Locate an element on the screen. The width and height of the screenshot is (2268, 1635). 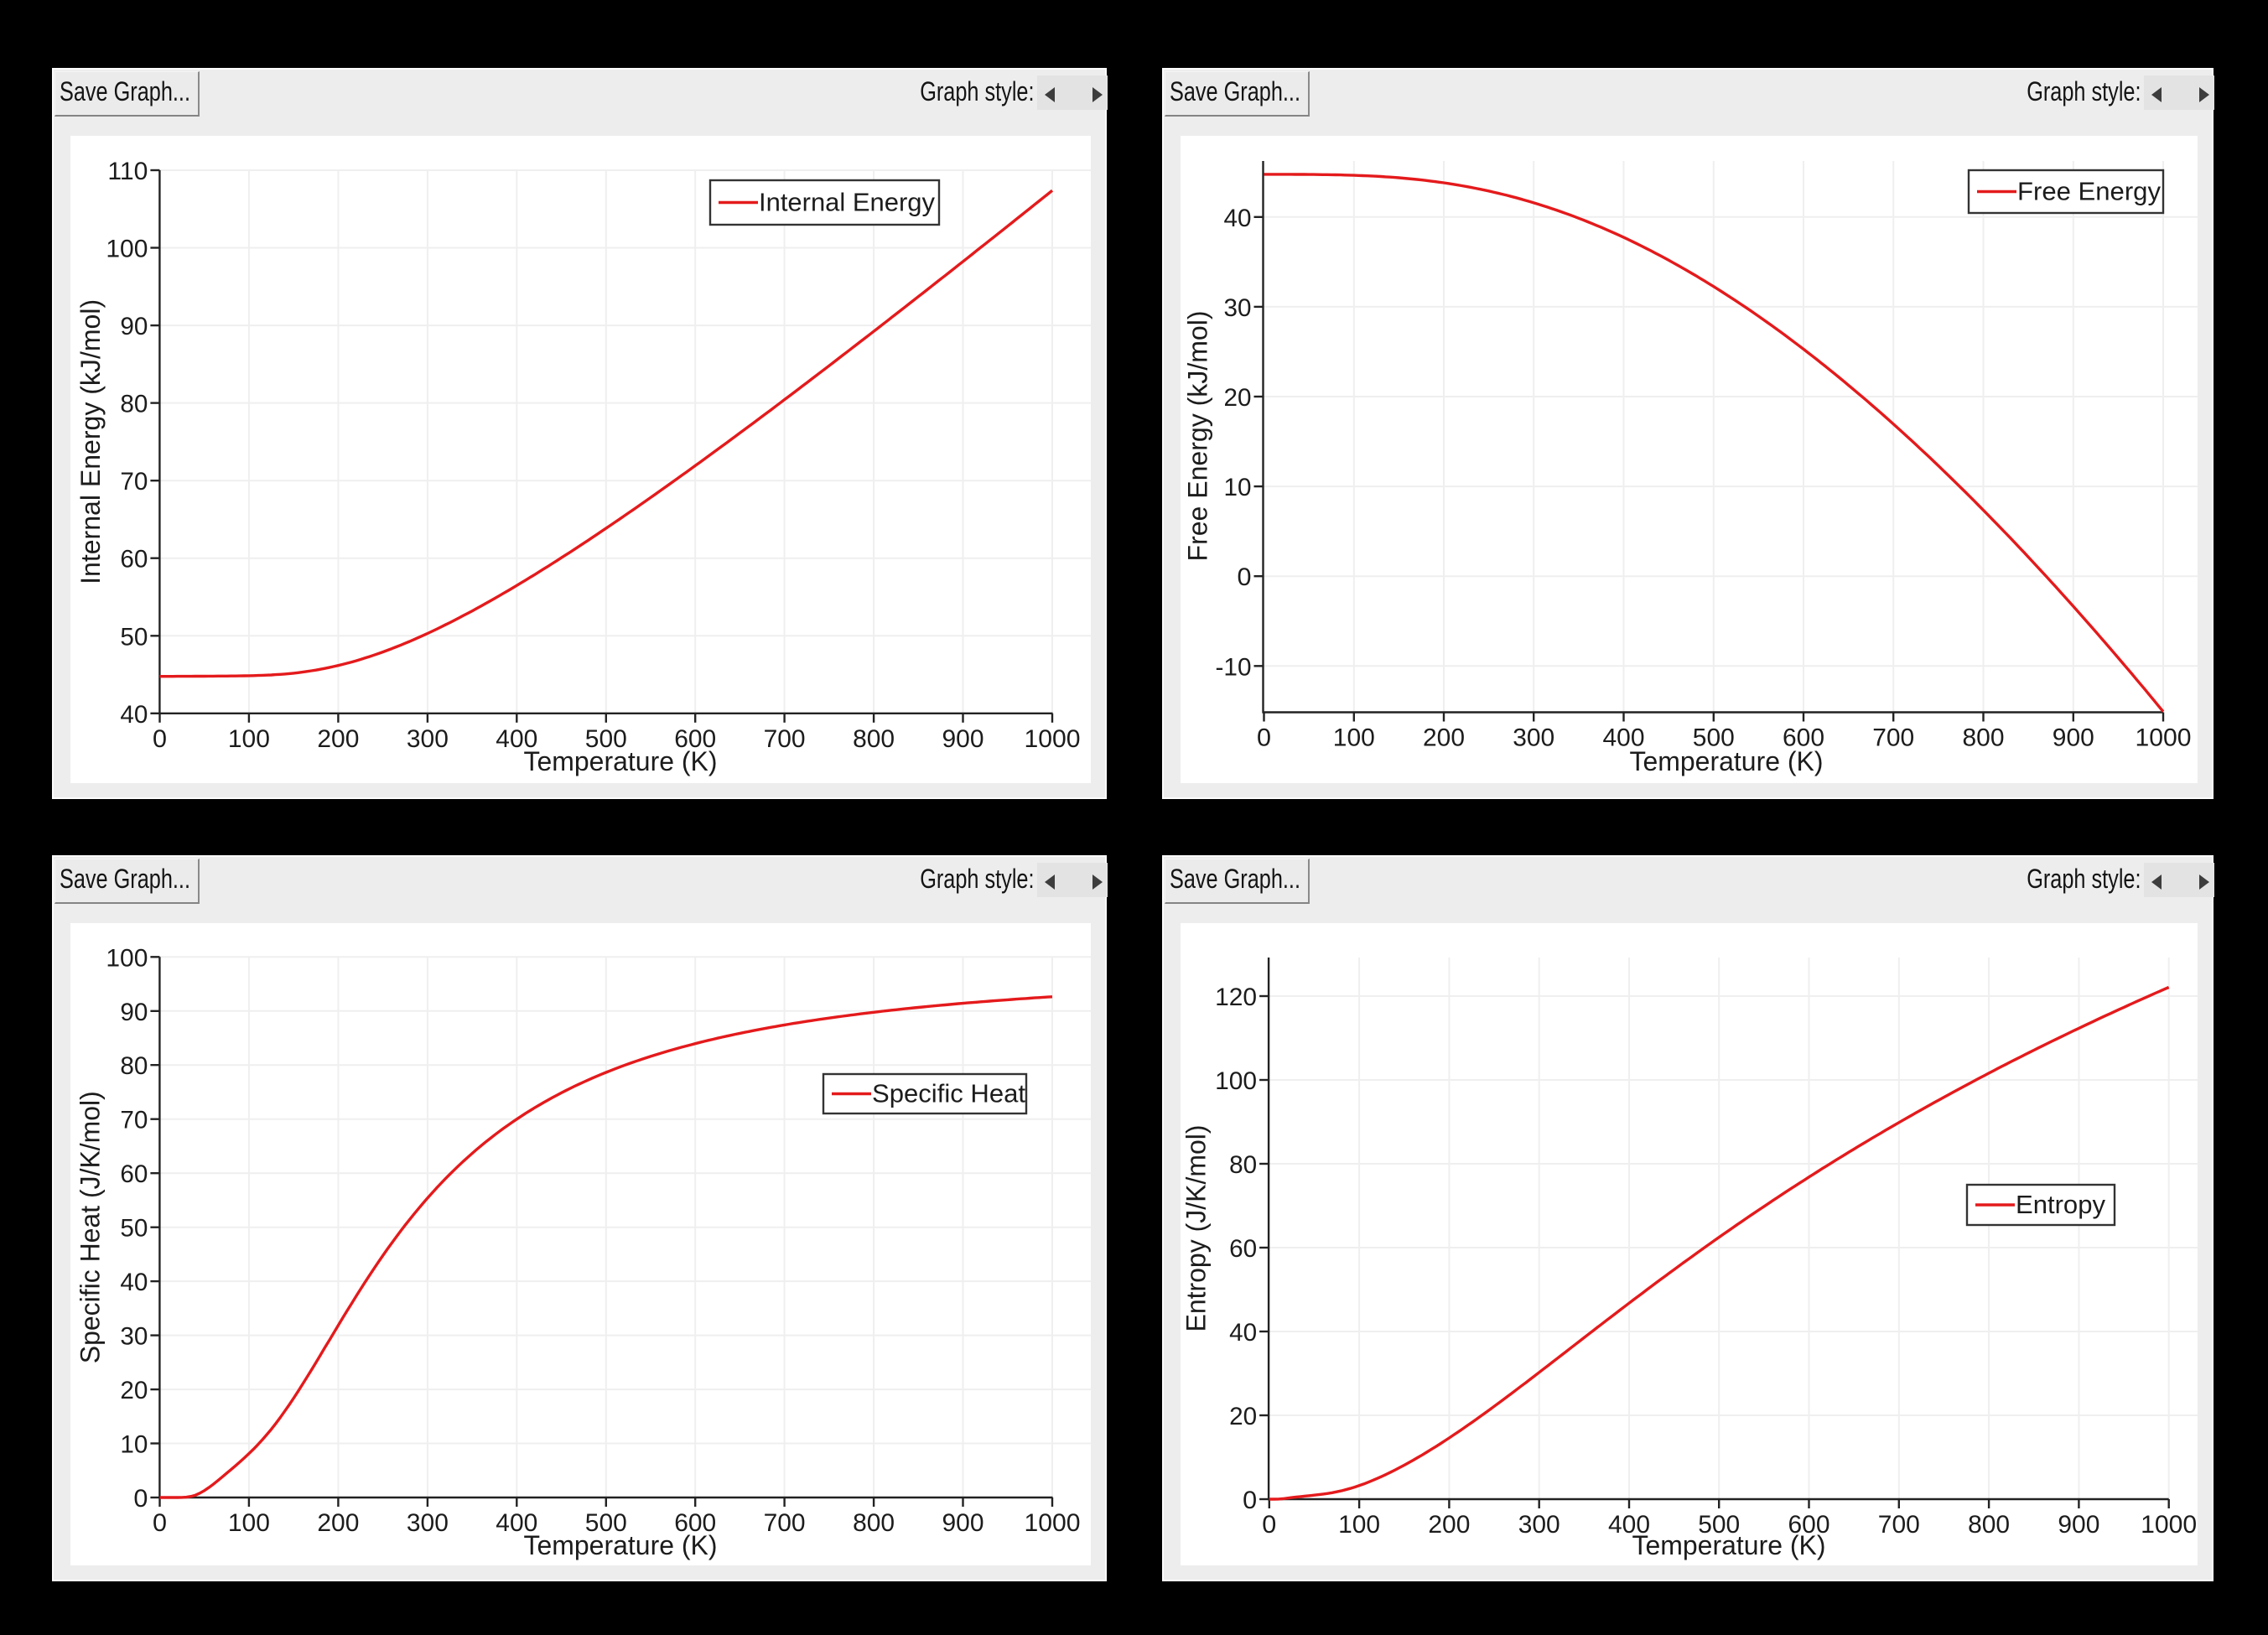
svg-text: 110 is located at coordinates (127, 171).